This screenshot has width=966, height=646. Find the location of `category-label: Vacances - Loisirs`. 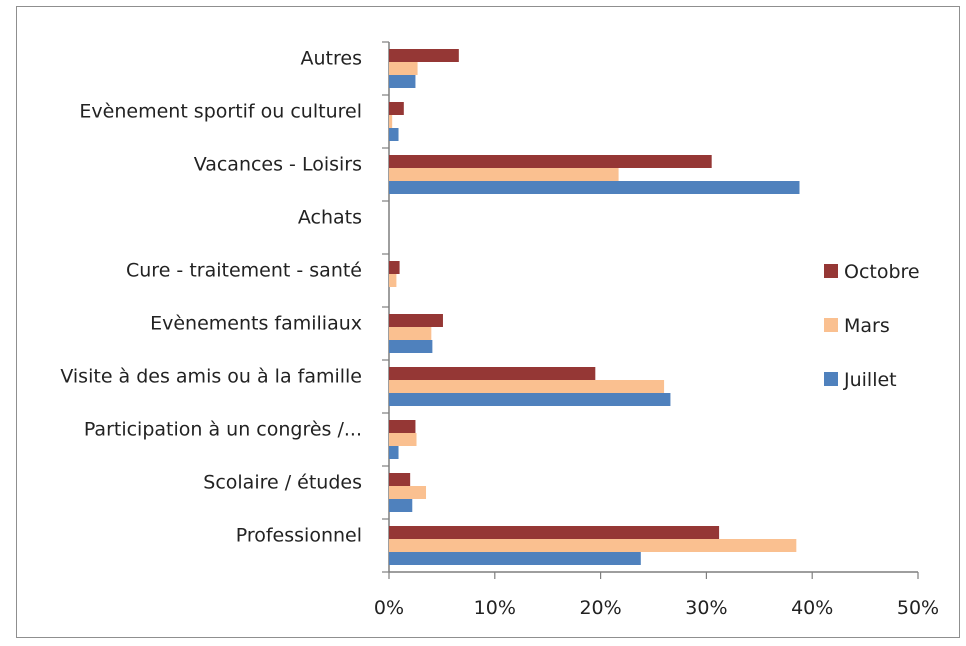

category-label: Vacances - Loisirs is located at coordinates (278, 165).